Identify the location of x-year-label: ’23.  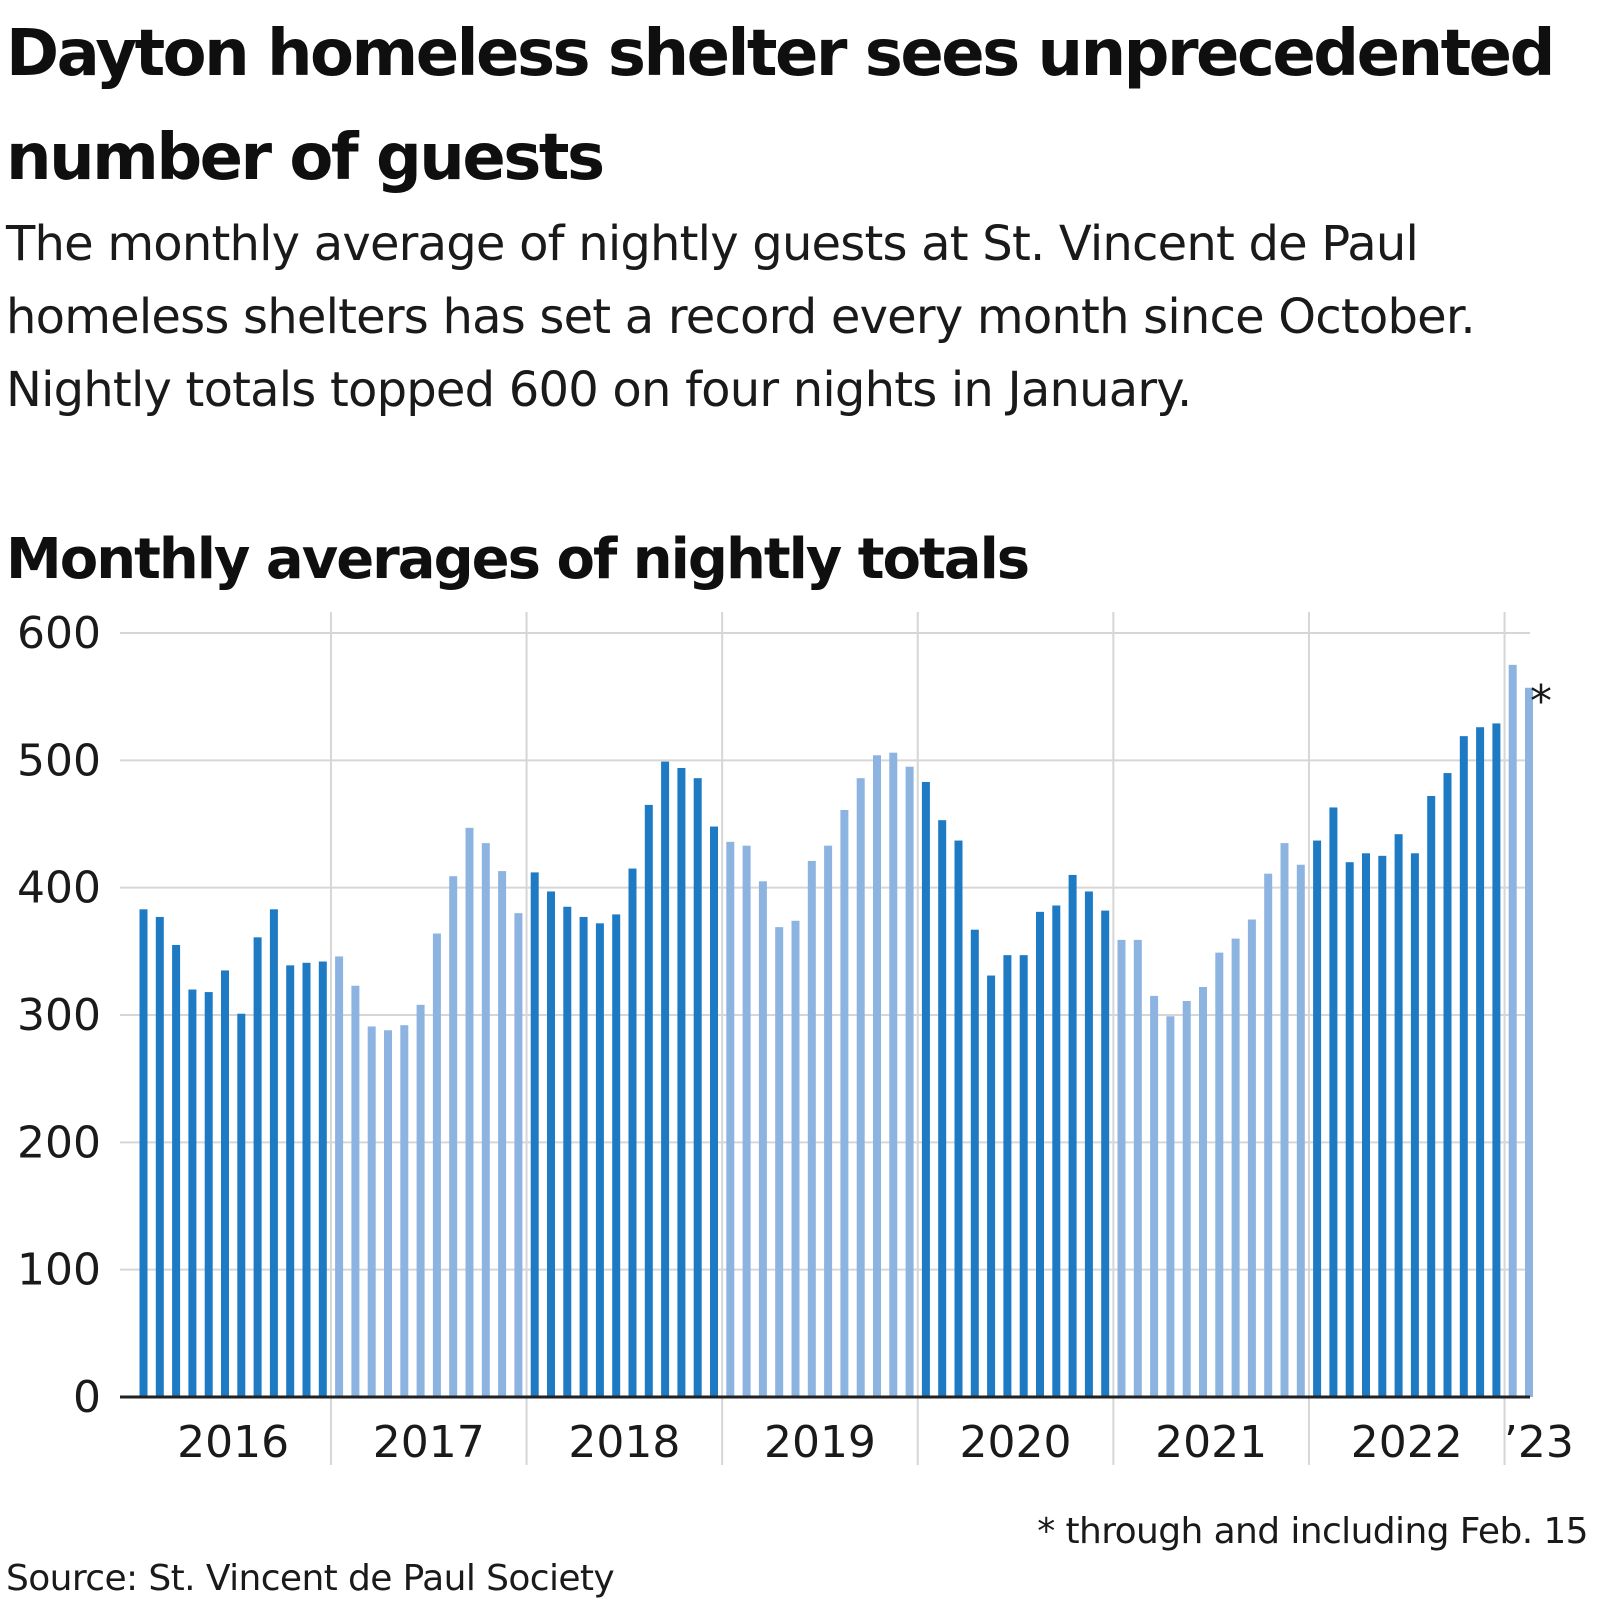
(1539, 1442).